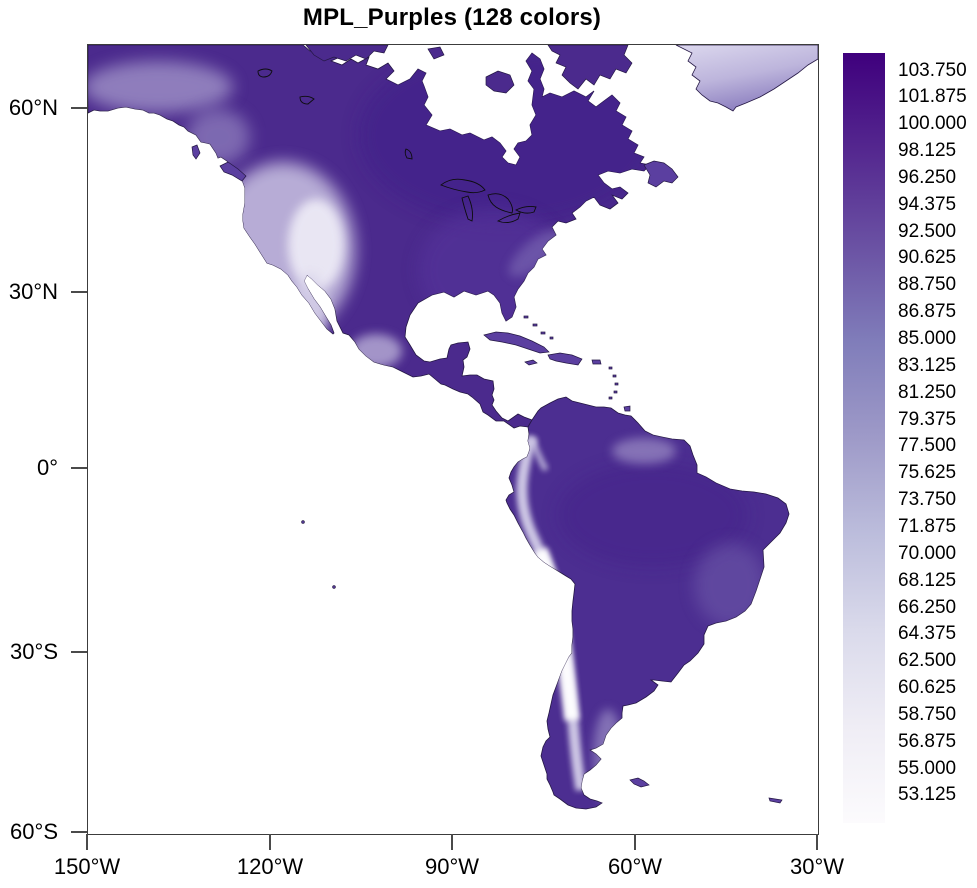  Describe the element at coordinates (493, 270) in the screenshot. I see `shade-us-east` at that location.